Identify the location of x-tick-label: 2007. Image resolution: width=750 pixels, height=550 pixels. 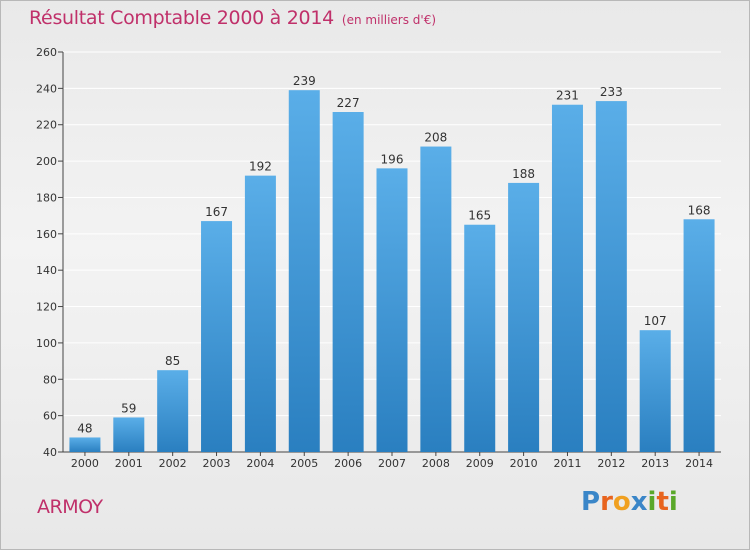
(392, 463).